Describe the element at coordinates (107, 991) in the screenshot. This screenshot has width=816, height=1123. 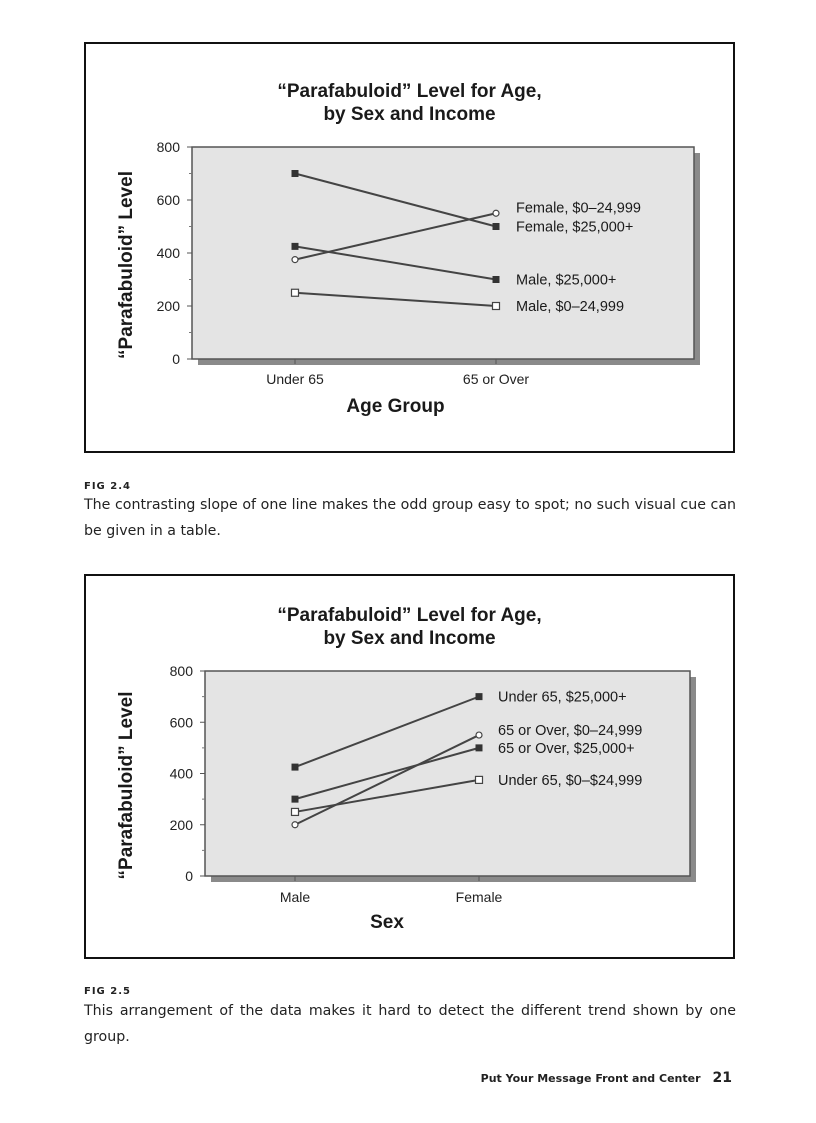
I see `figure-label: FIG 2.5` at that location.